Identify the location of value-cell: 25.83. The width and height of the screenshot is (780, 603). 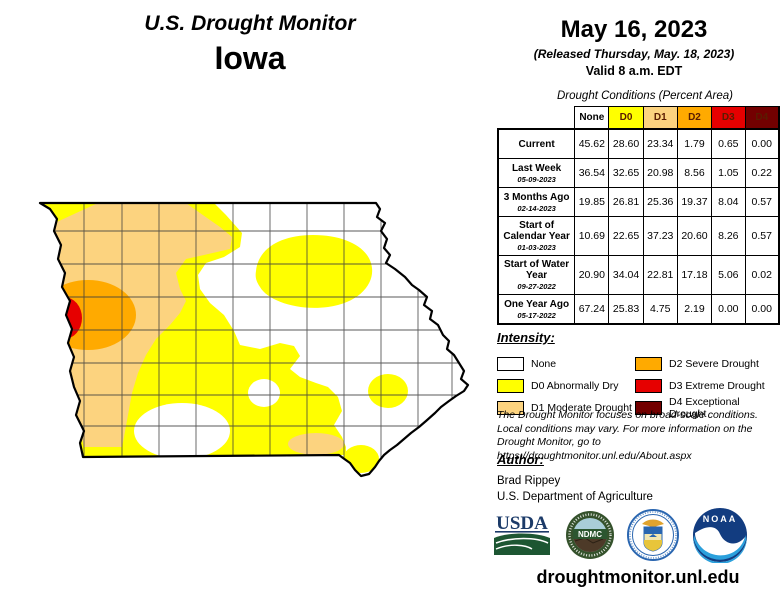
(626, 309).